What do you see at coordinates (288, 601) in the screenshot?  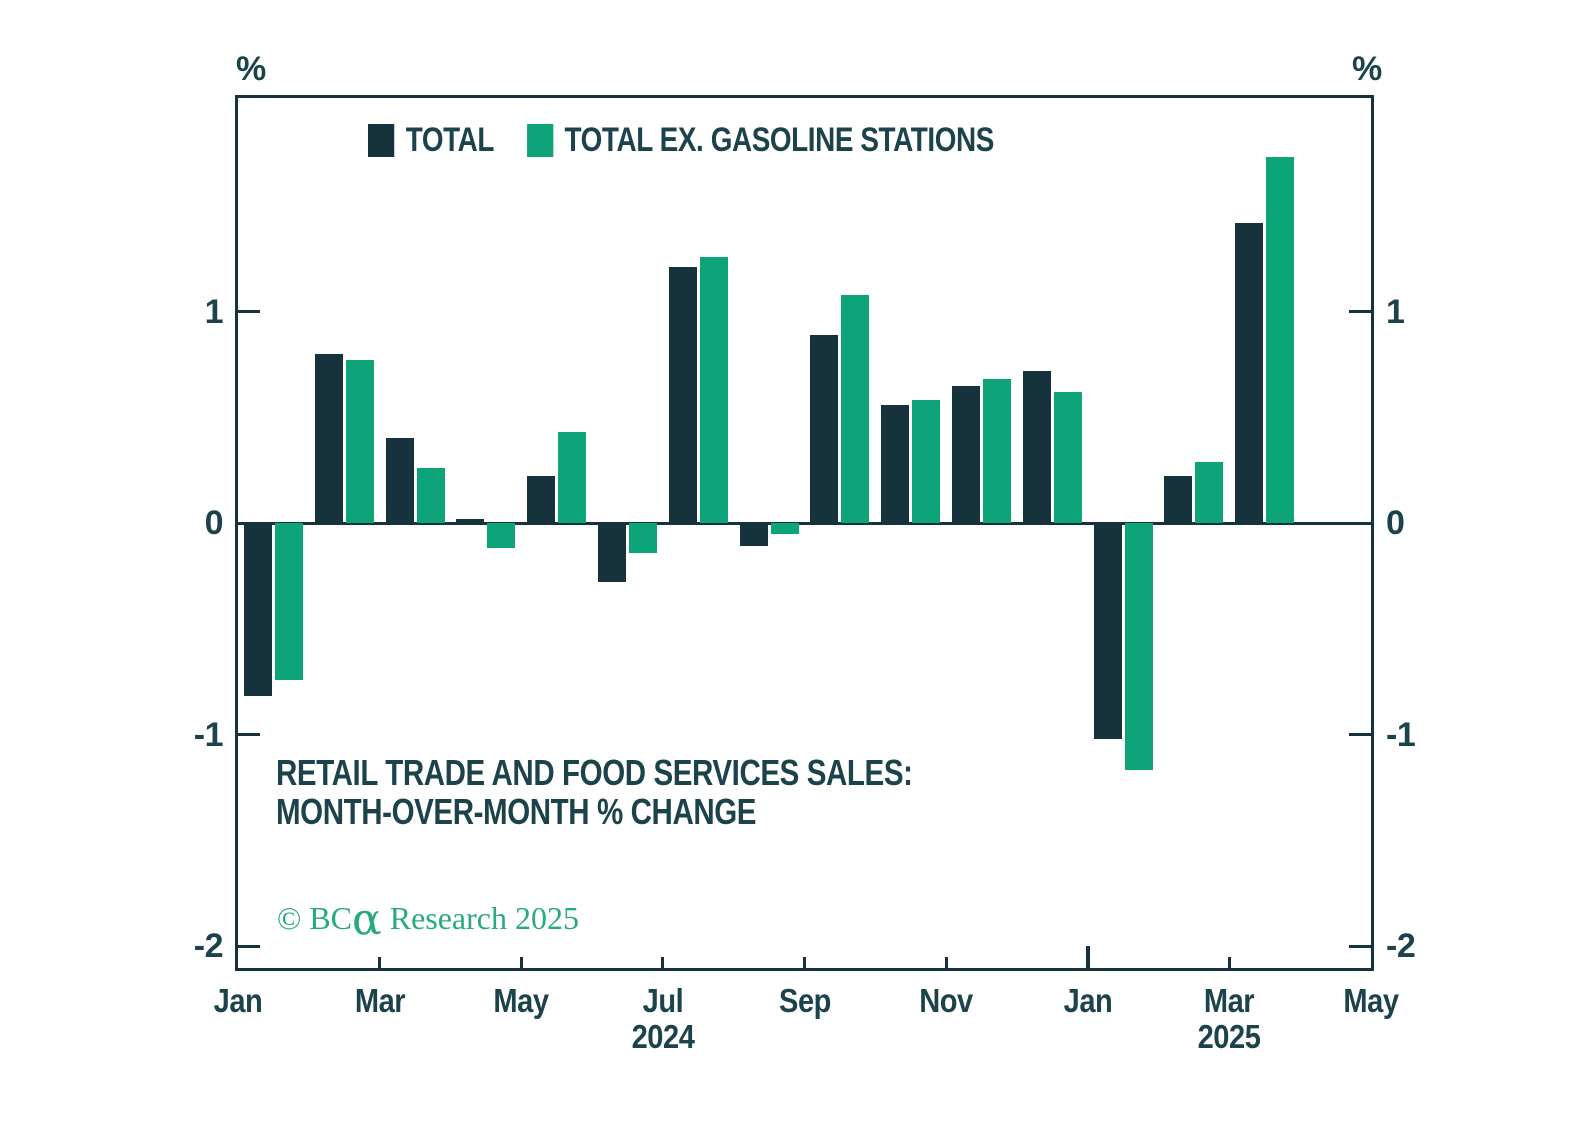 I see `bar-total-ex-gasoline-jan-2024` at bounding box center [288, 601].